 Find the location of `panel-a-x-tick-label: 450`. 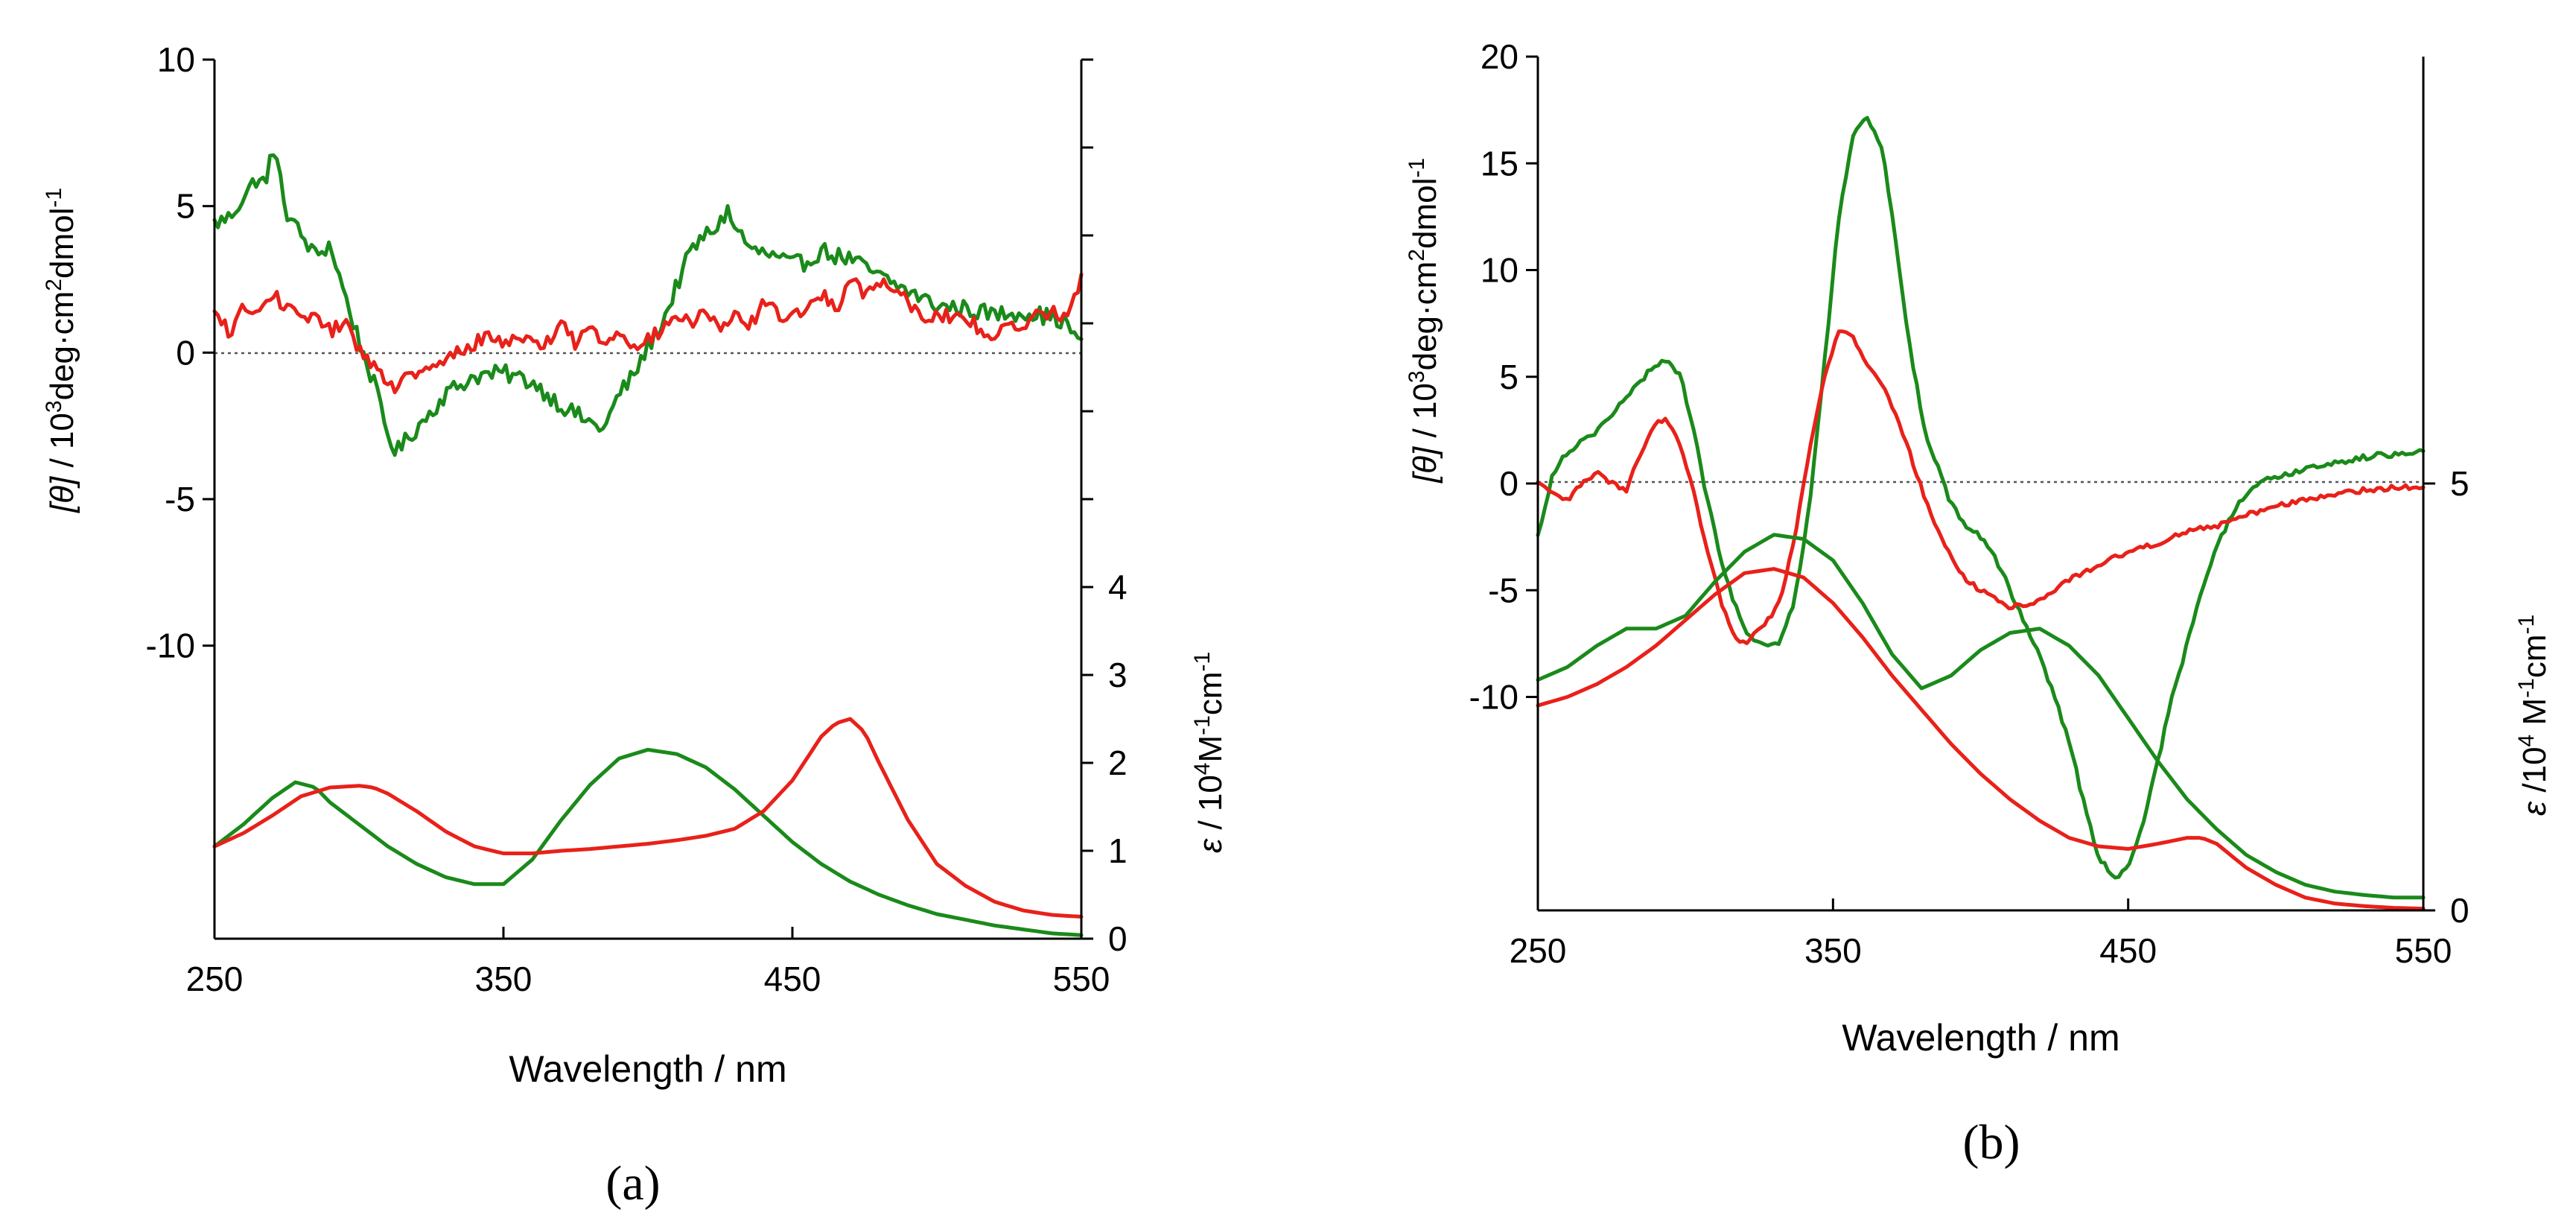

panel-a-x-tick-label: 450 is located at coordinates (792, 979).